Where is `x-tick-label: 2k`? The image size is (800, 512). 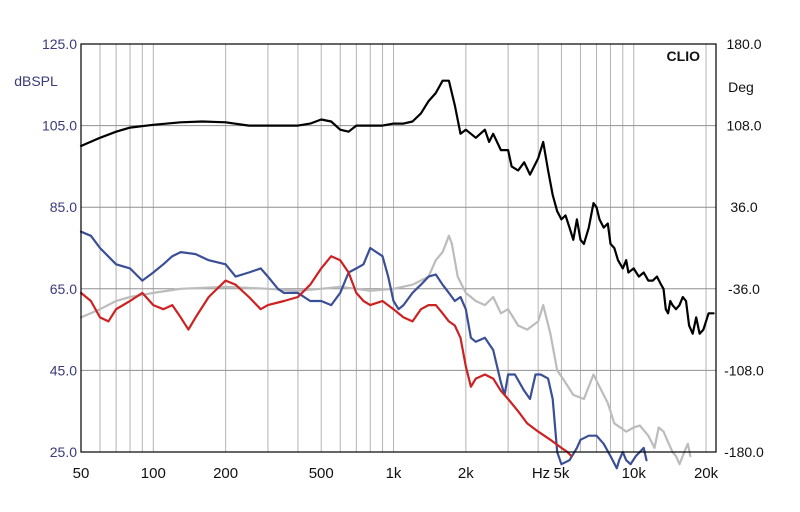 x-tick-label: 2k is located at coordinates (466, 473).